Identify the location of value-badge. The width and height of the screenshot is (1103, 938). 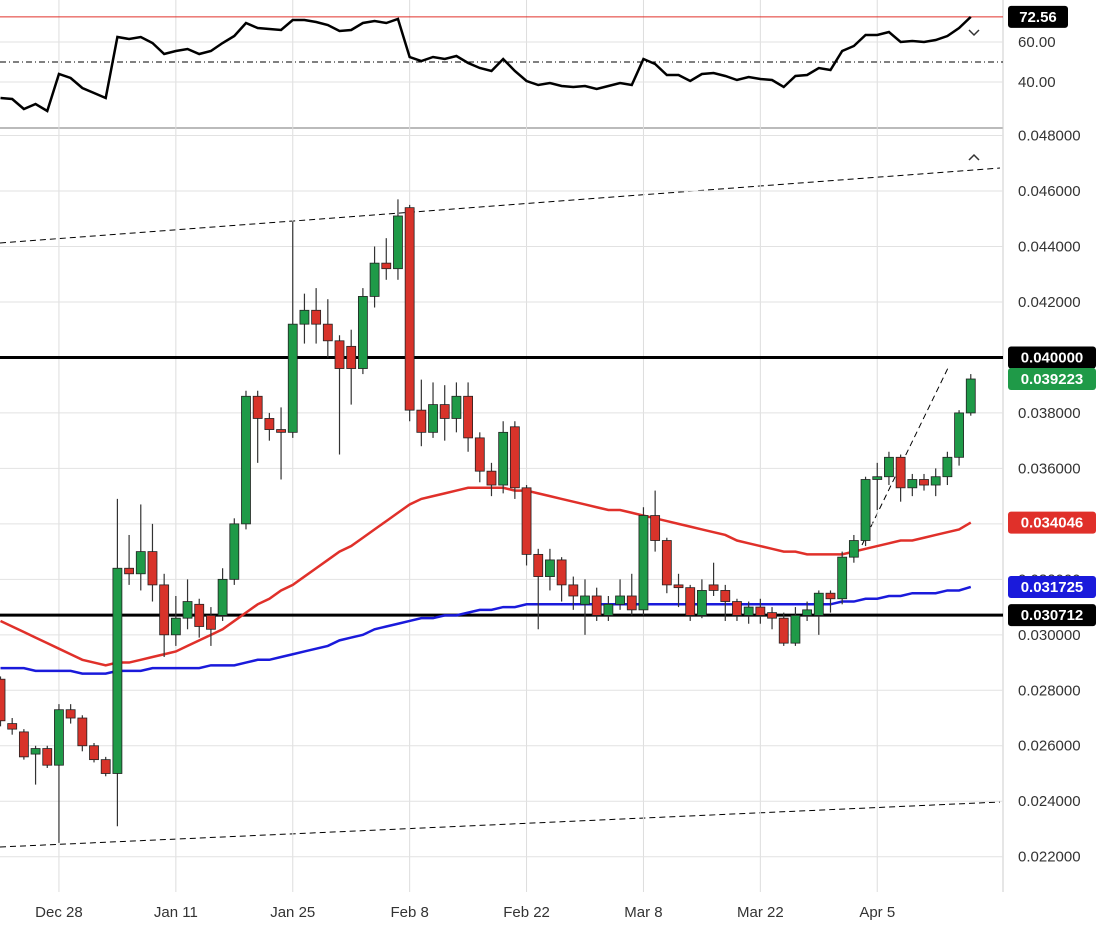
(1038, 16).